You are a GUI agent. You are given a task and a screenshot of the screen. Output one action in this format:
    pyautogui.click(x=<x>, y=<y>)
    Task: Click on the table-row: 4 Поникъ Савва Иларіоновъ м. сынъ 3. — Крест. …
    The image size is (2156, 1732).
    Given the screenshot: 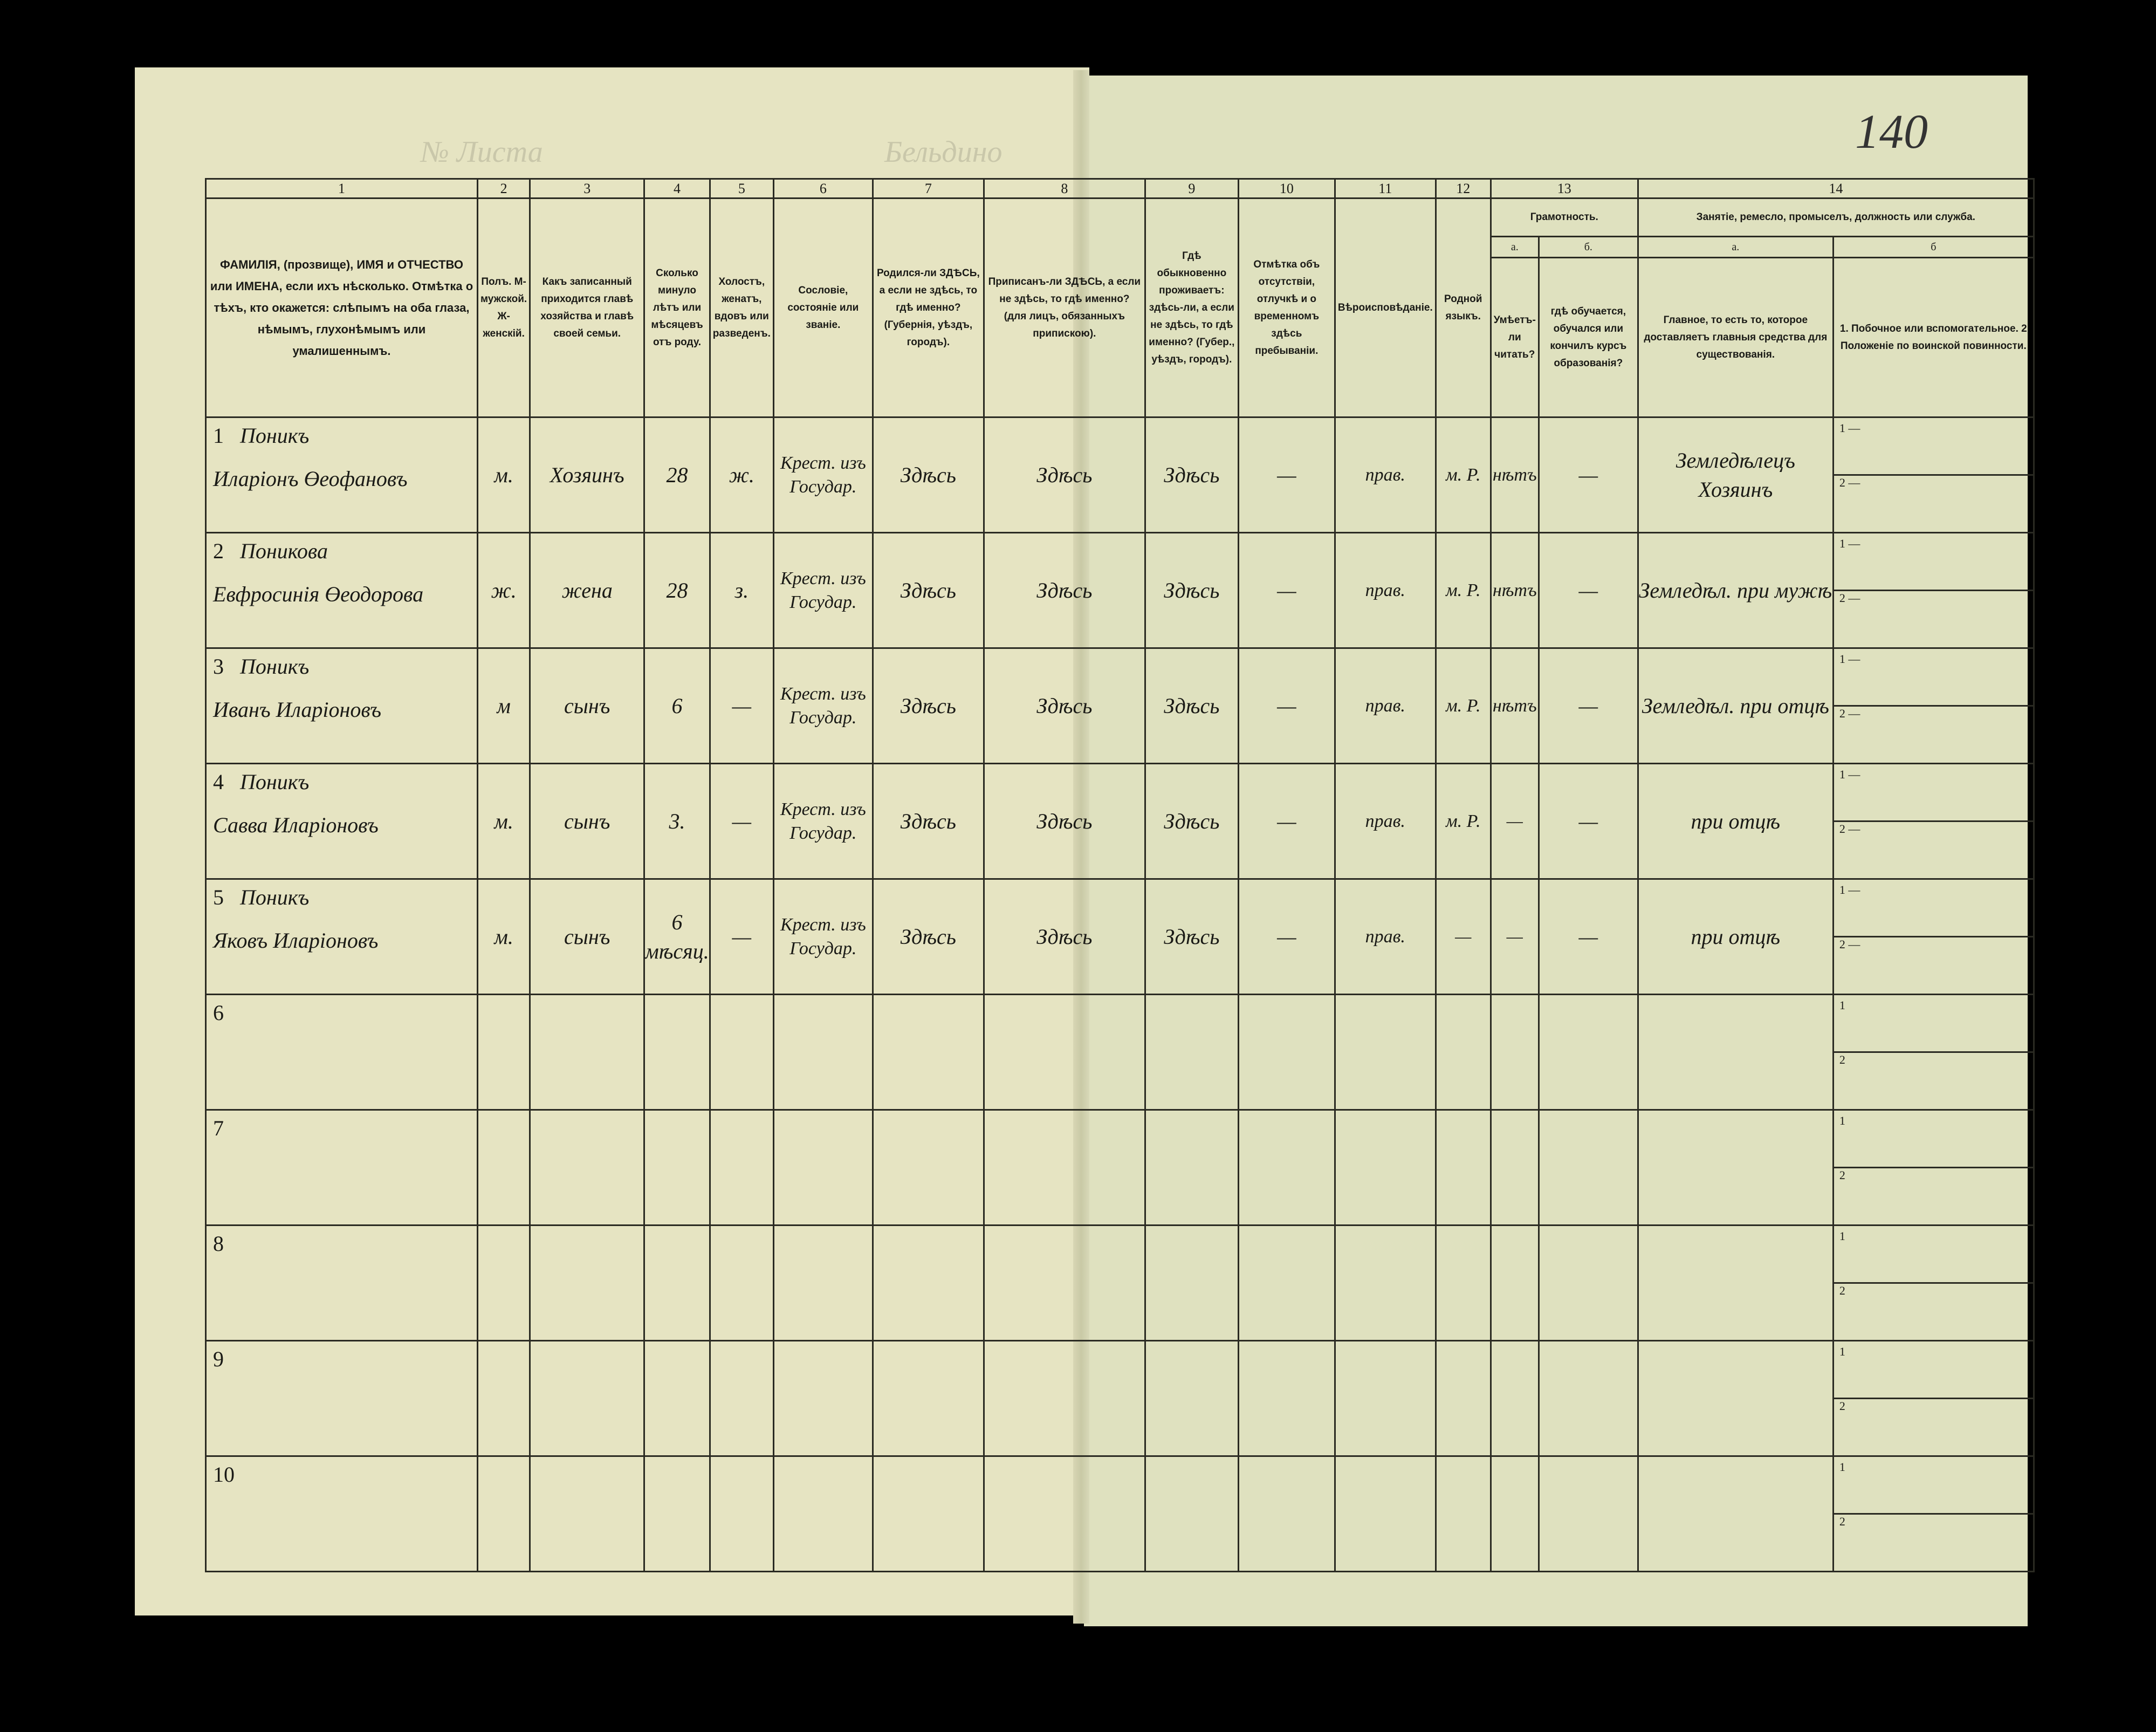 What is the action you would take?
    pyautogui.click(x=1120, y=821)
    